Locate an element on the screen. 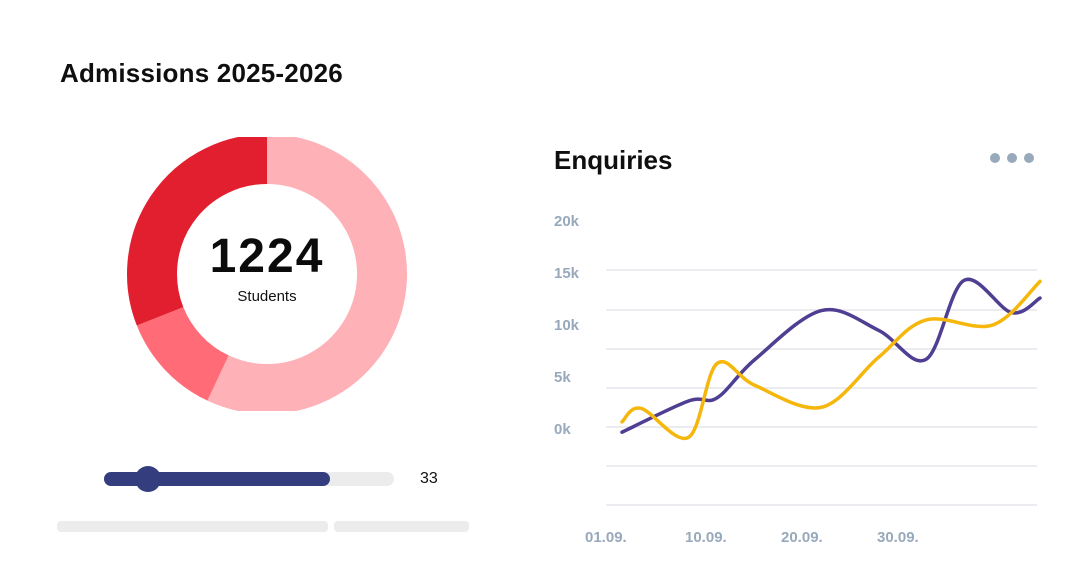 The image size is (1088, 568). x-tick-label: 01.09. is located at coordinates (606, 537).